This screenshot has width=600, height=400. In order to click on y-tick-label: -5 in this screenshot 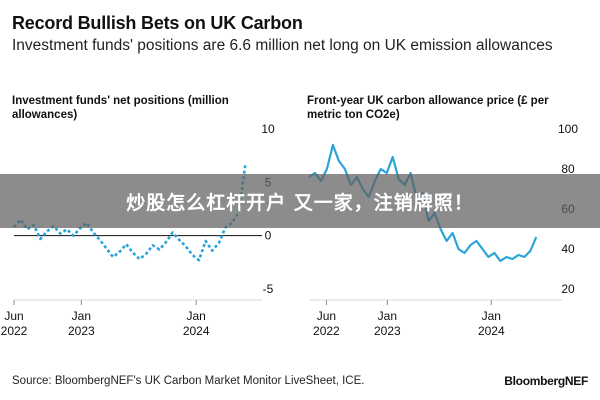, I will do `click(268, 289)`.